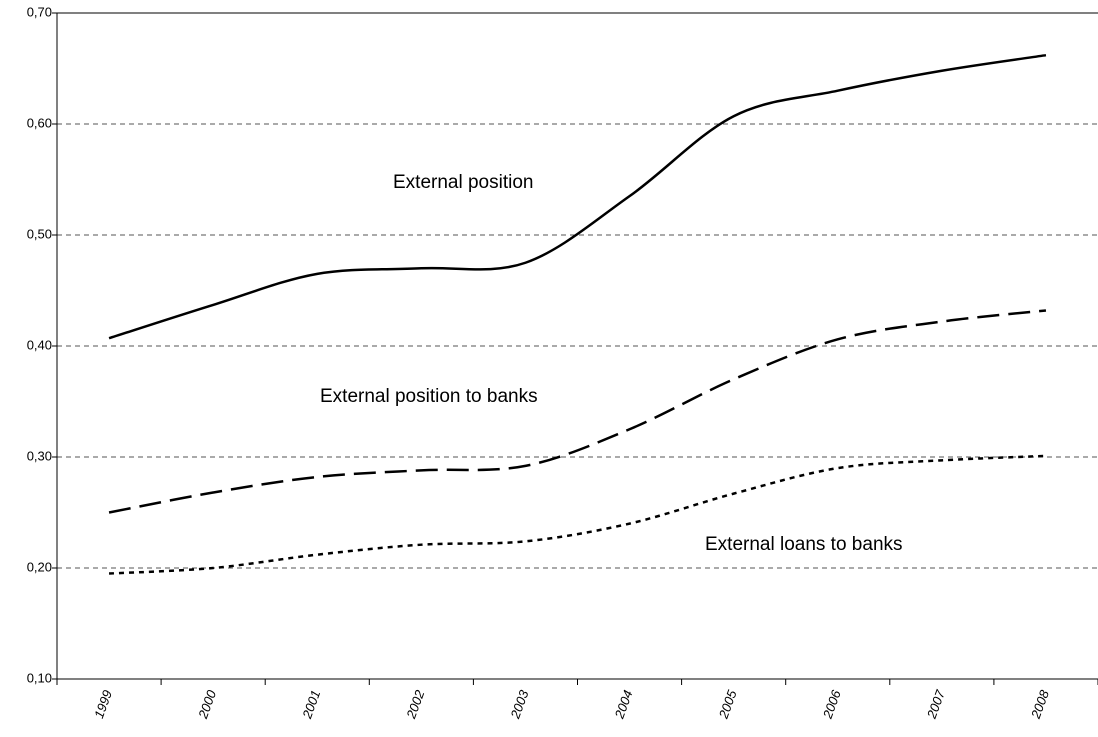 The width and height of the screenshot is (1098, 737). I want to click on x-tick-label: 2006, so click(831, 704).